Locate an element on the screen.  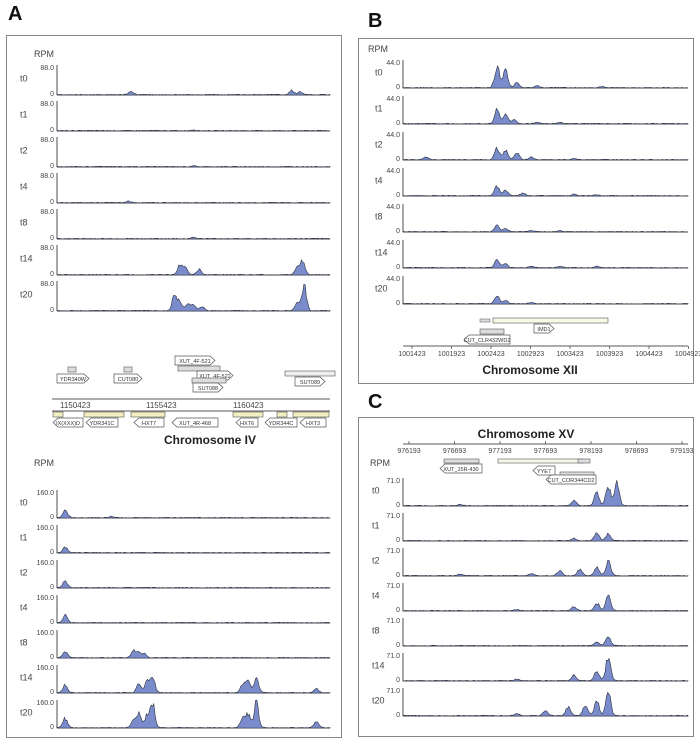
gene-label: XUT_15R-430 is located at coordinates (460, 470).